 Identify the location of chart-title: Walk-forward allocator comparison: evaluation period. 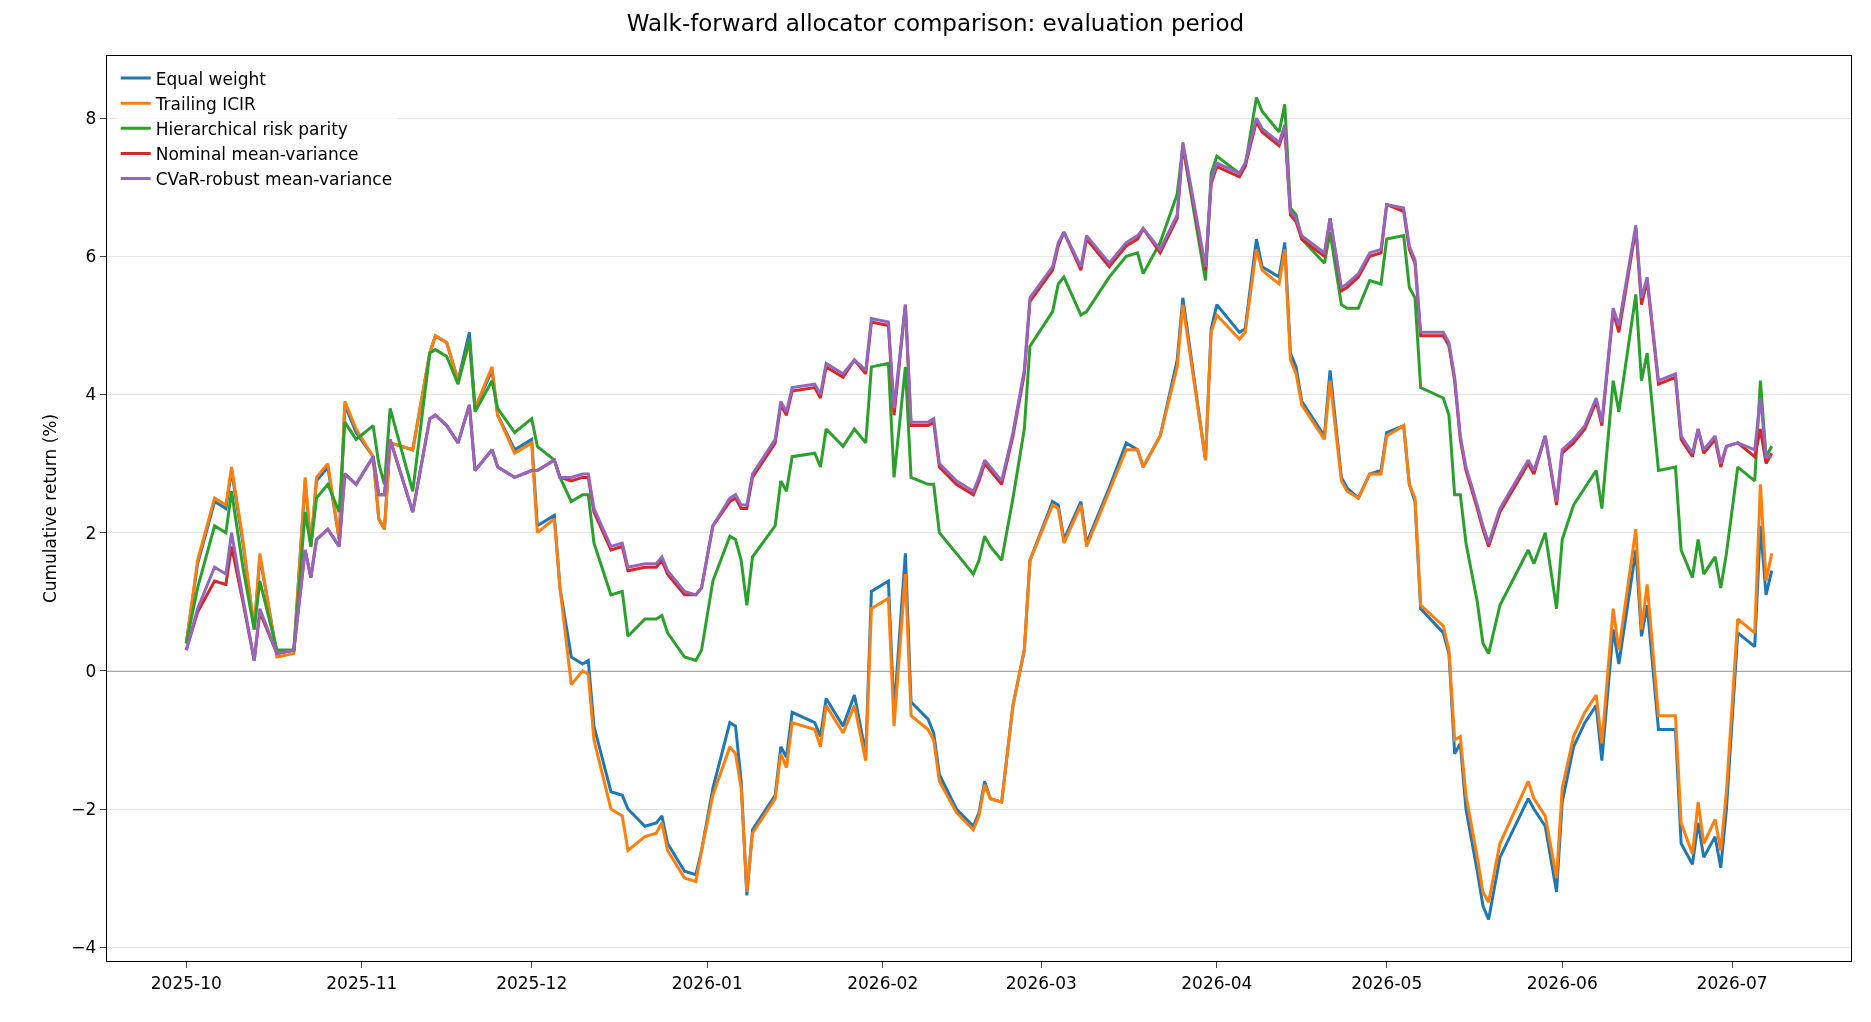
(935, 23).